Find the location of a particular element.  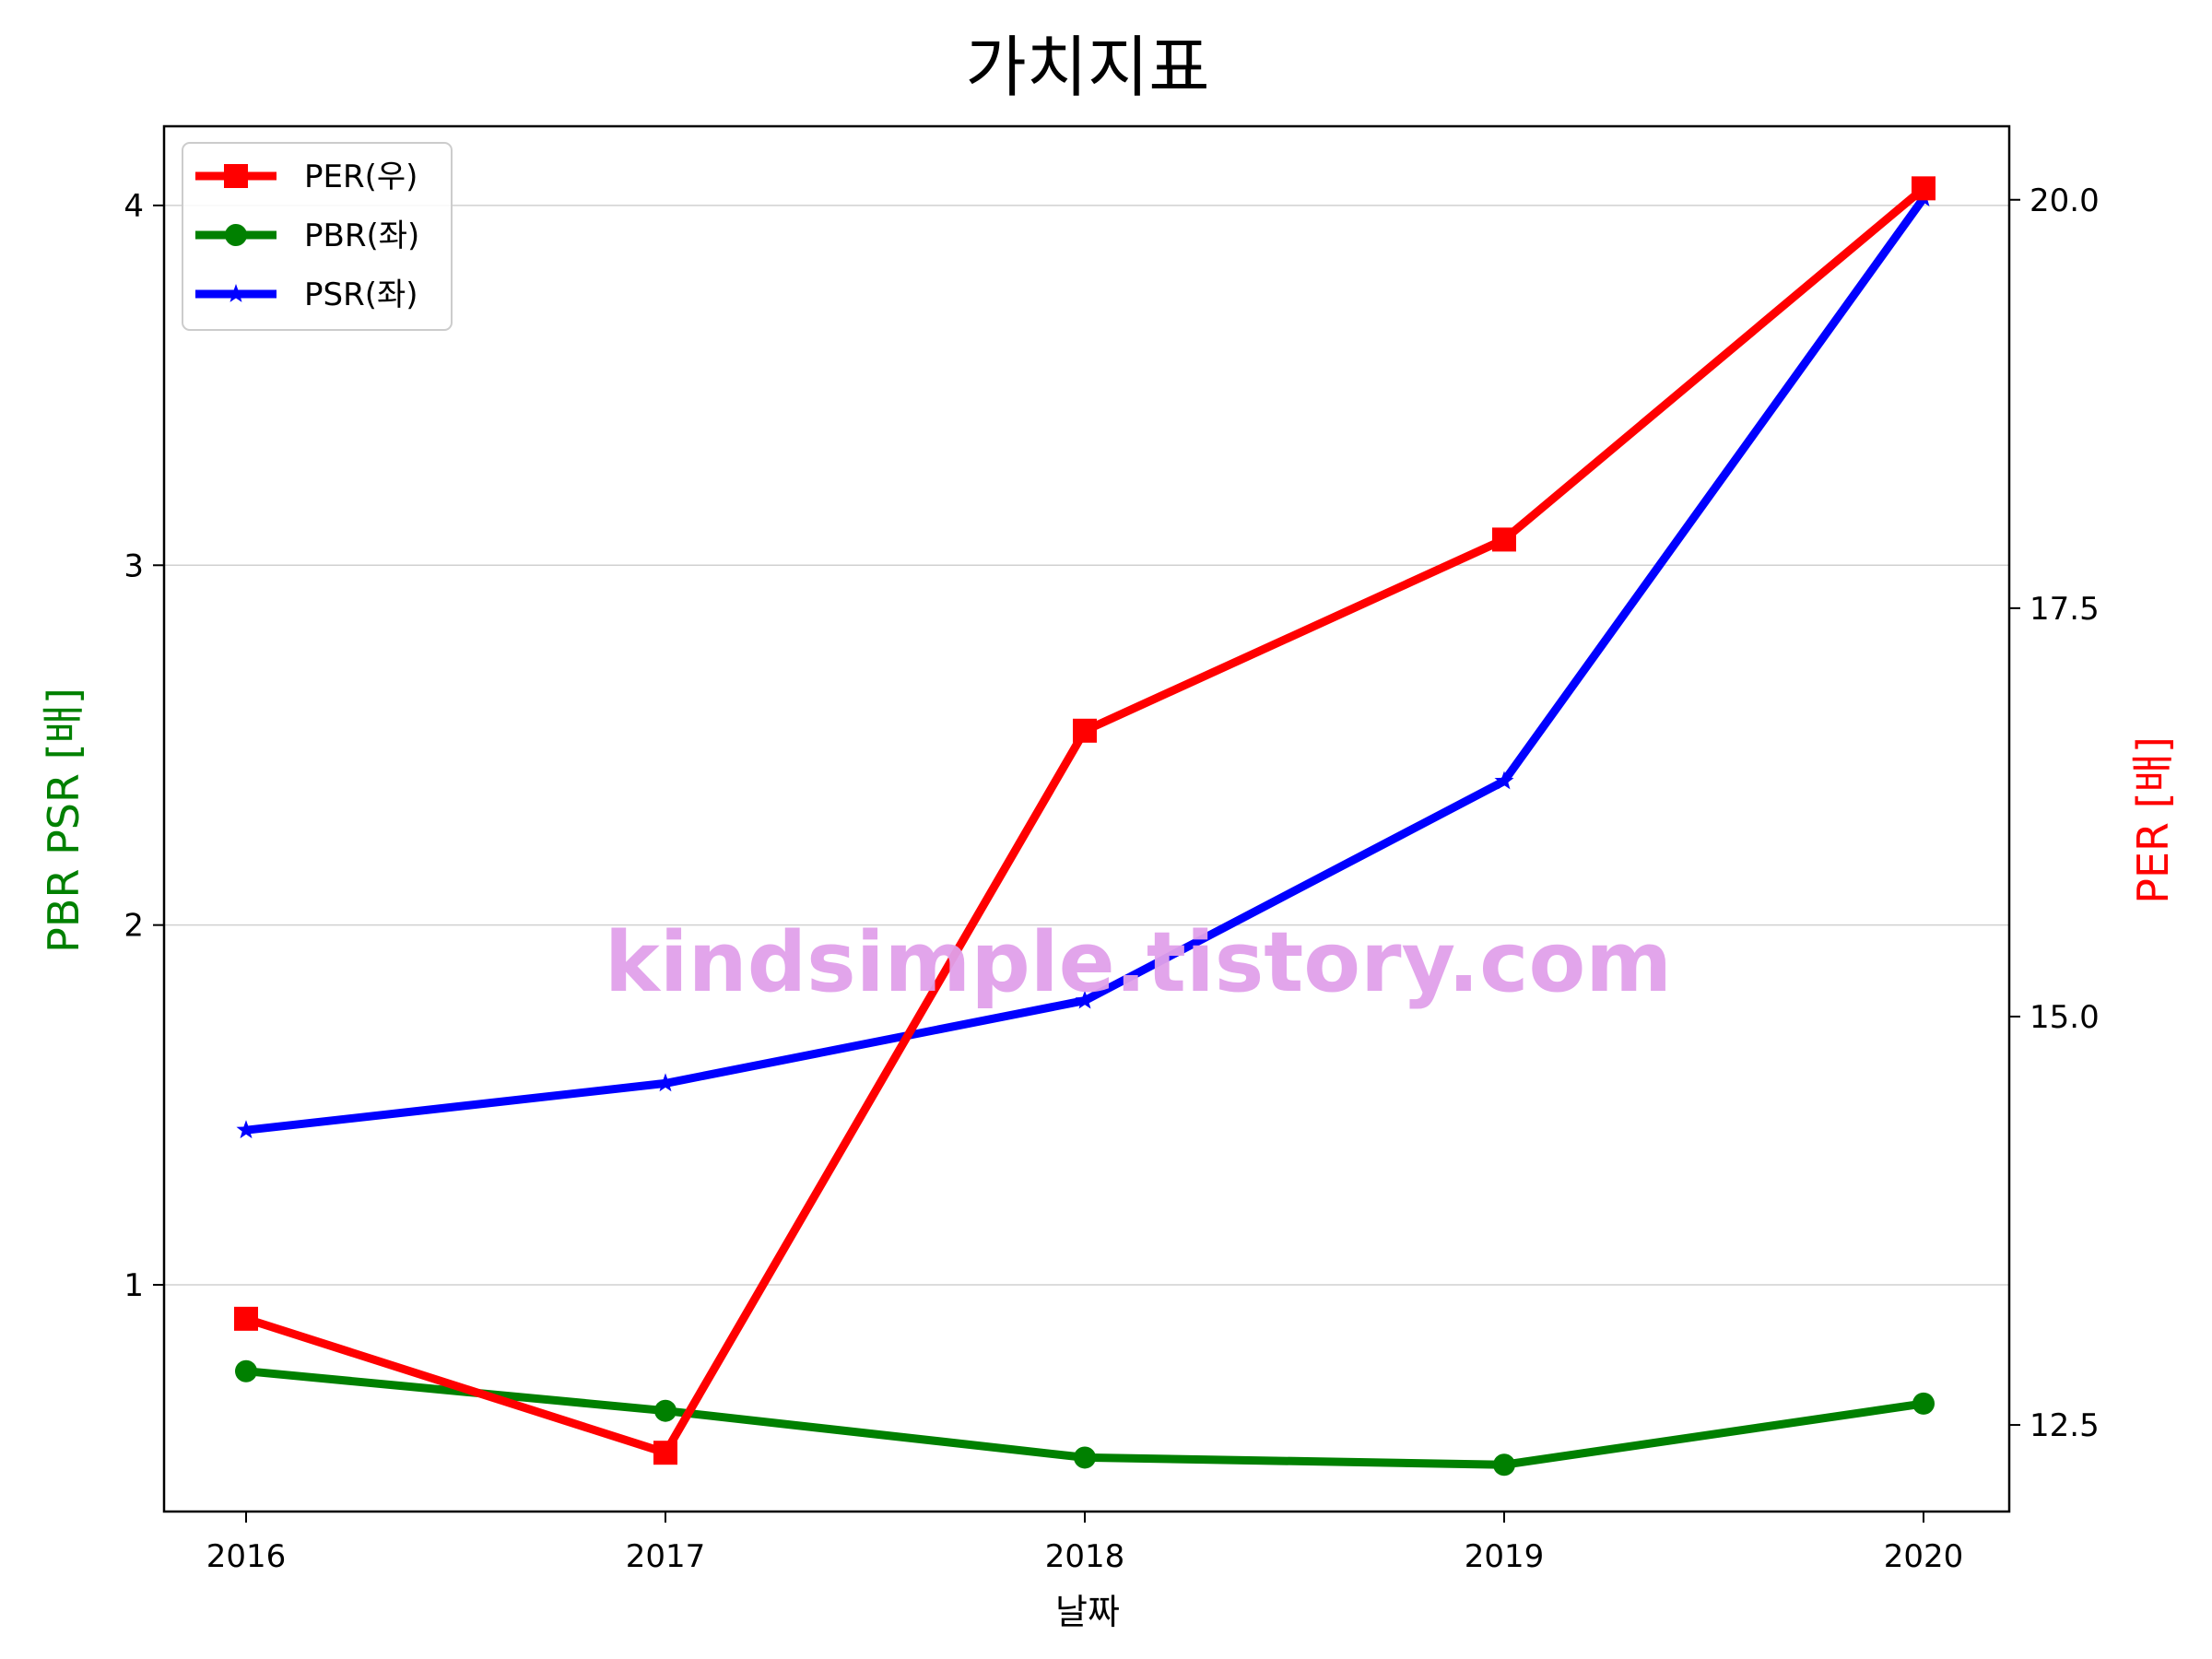

x-axis-label: 날짜 is located at coordinates (1087, 1612).